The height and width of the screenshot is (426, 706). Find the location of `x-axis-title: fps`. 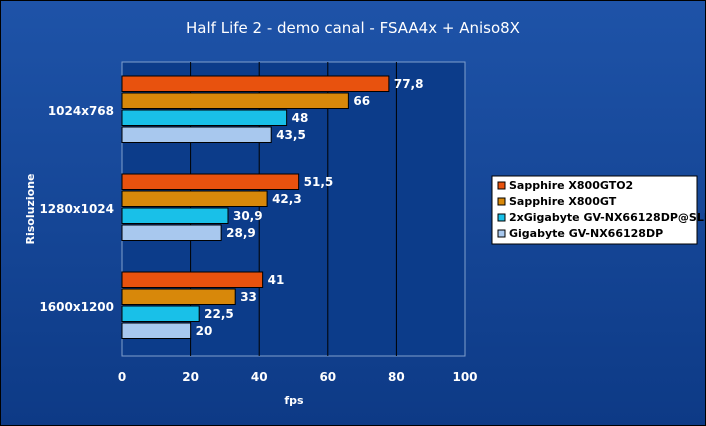

x-axis-title: fps is located at coordinates (294, 400).